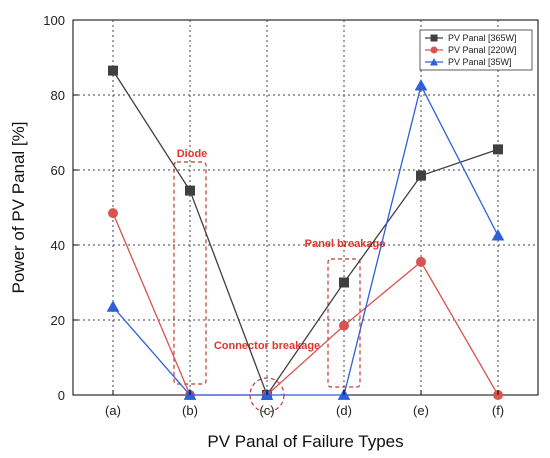 The height and width of the screenshot is (458, 550). I want to click on x-tick-label: (d), so click(344, 410).